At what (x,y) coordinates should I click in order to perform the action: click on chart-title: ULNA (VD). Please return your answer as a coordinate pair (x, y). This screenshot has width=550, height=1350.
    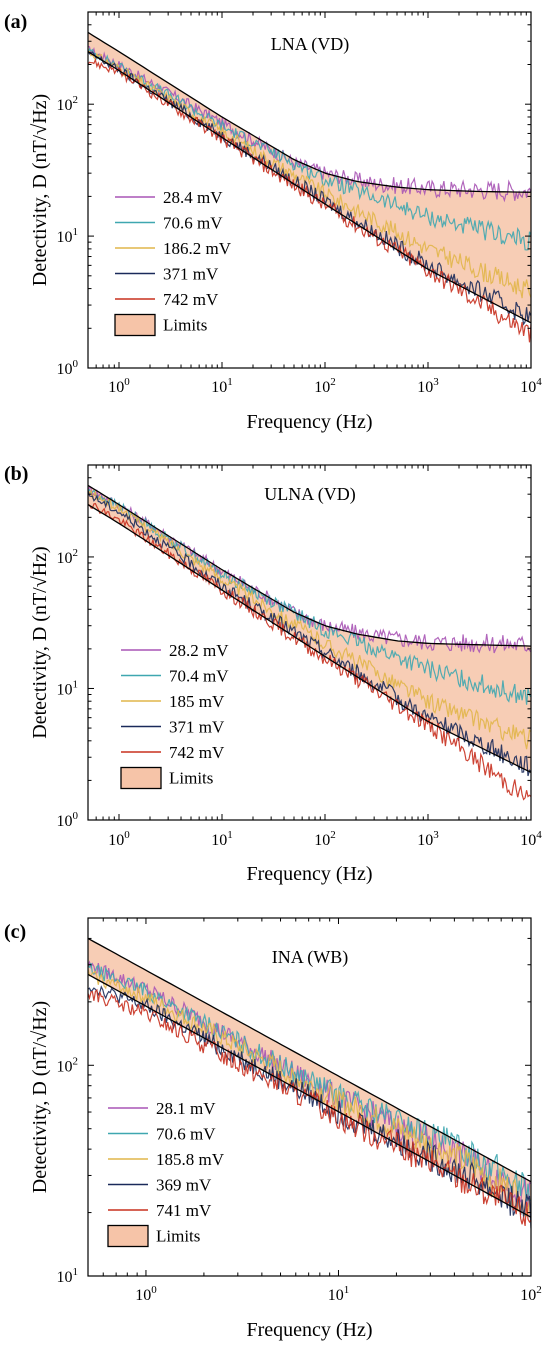
    Looking at the image, I should click on (310, 494).